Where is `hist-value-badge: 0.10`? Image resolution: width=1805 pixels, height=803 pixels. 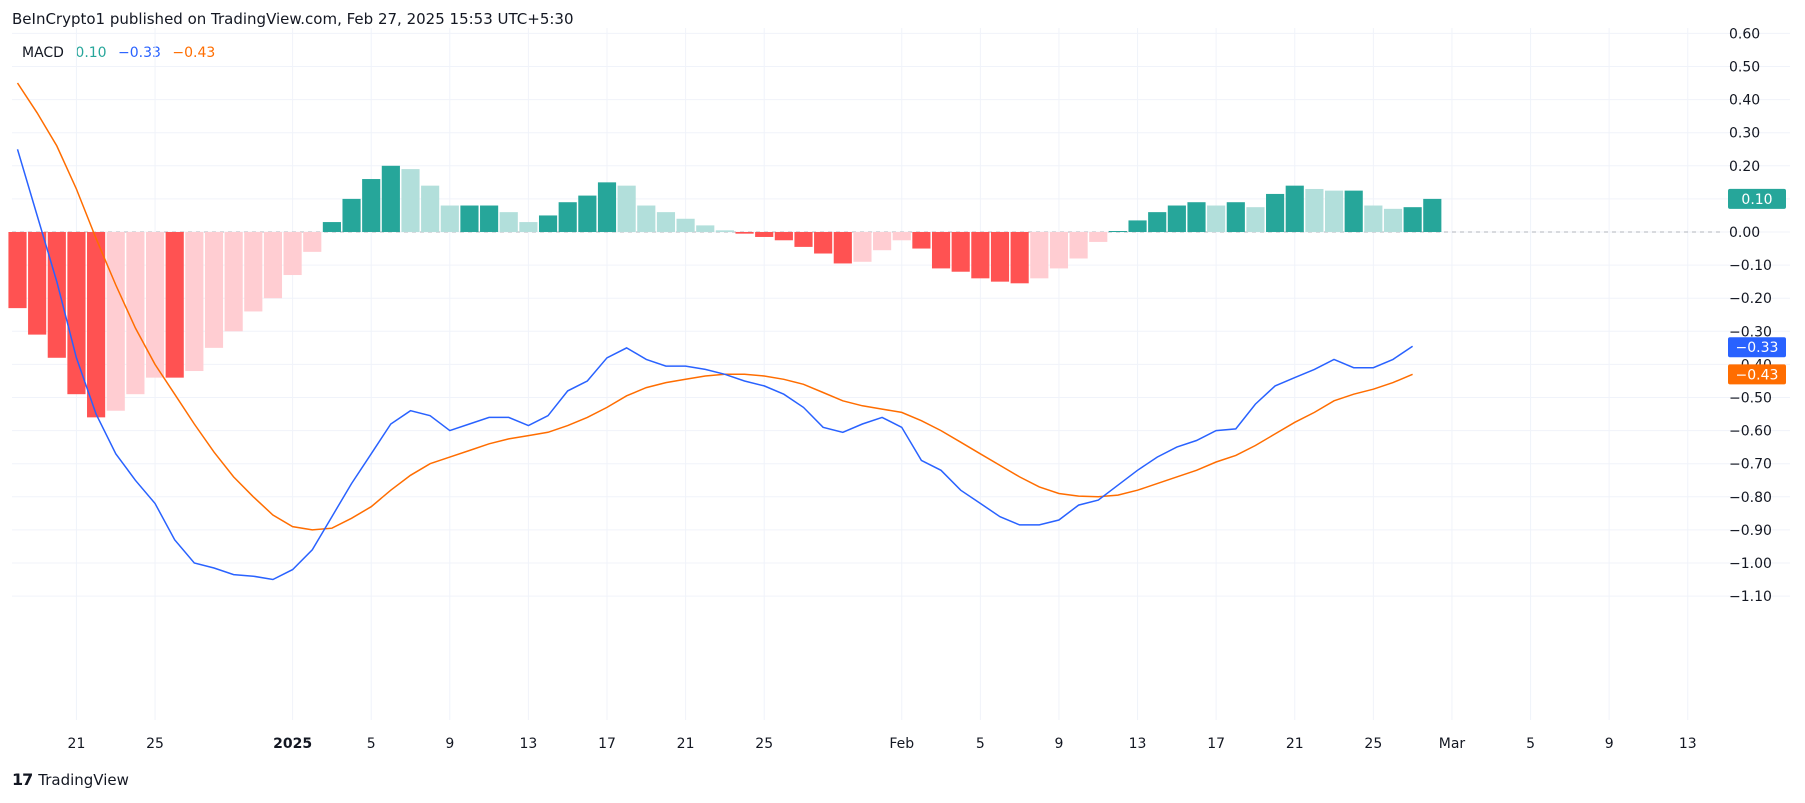
hist-value-badge: 0.10 is located at coordinates (1756, 200).